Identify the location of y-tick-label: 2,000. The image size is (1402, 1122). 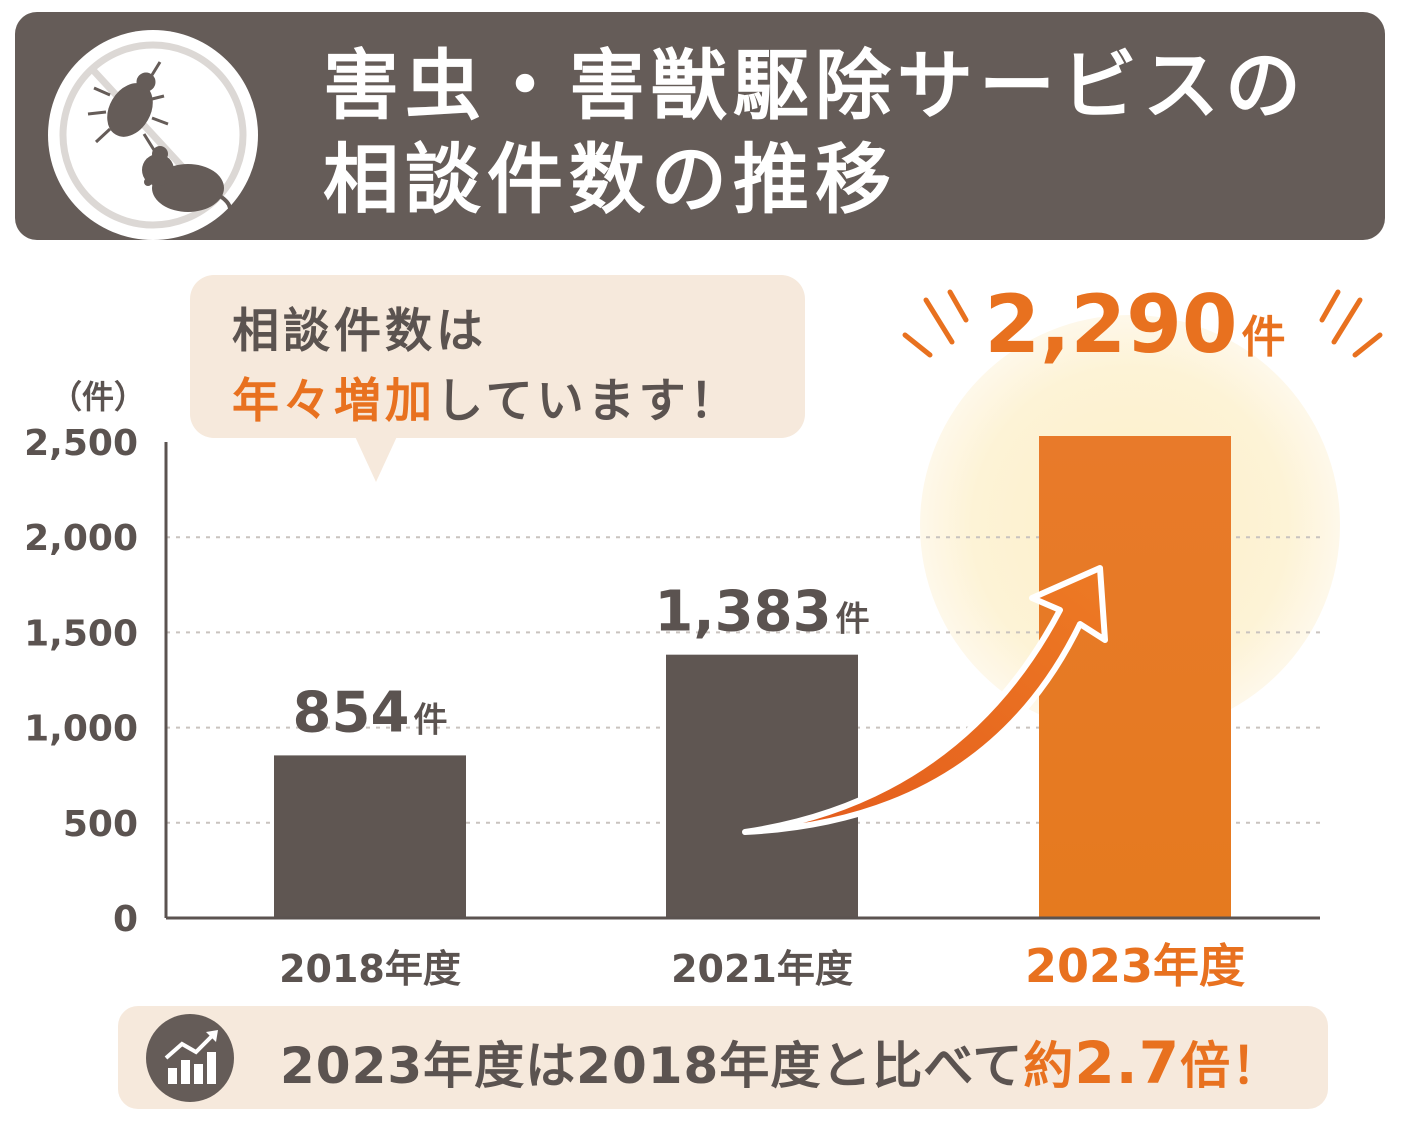
(81, 538).